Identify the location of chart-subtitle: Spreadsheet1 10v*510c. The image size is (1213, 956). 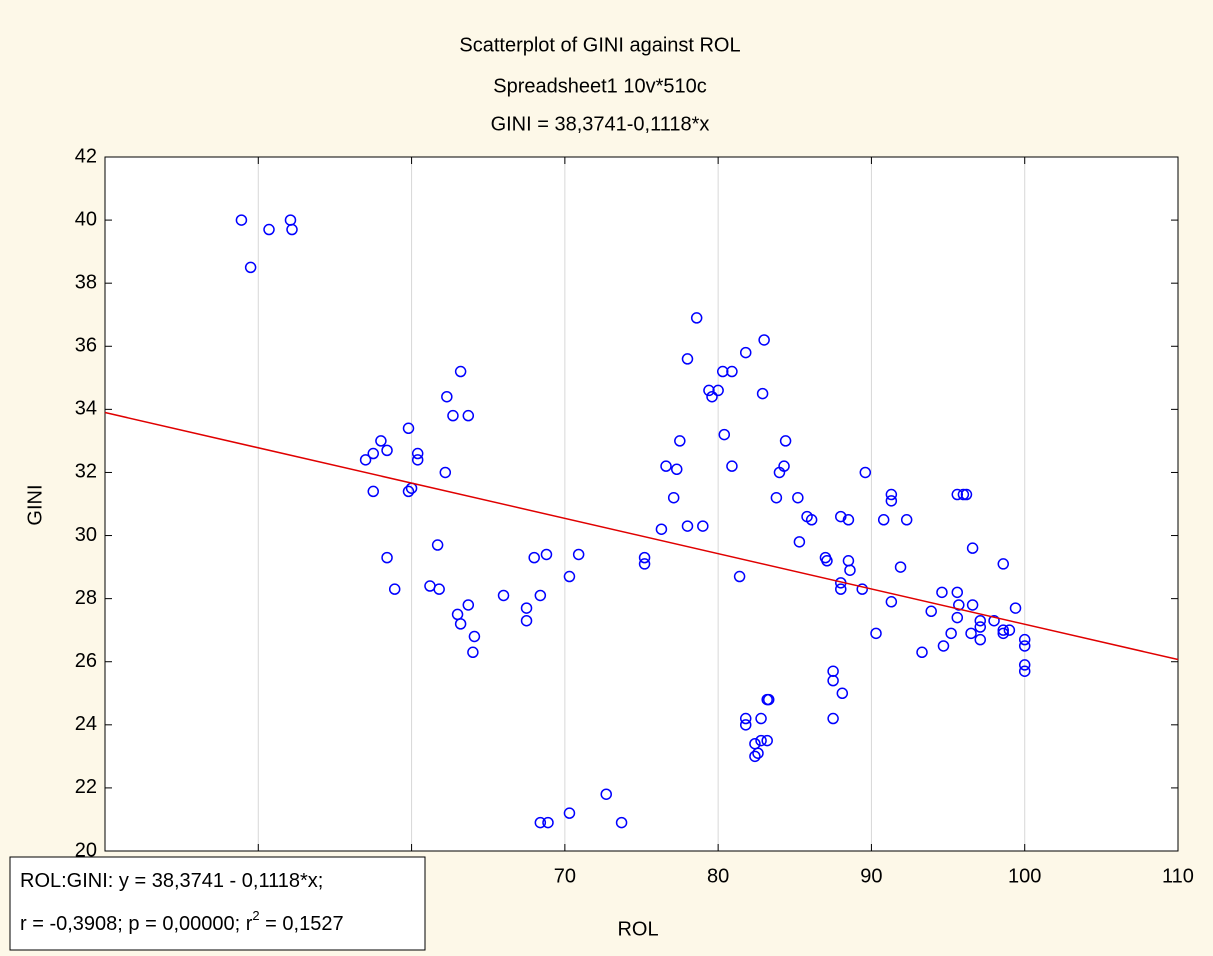
(600, 86).